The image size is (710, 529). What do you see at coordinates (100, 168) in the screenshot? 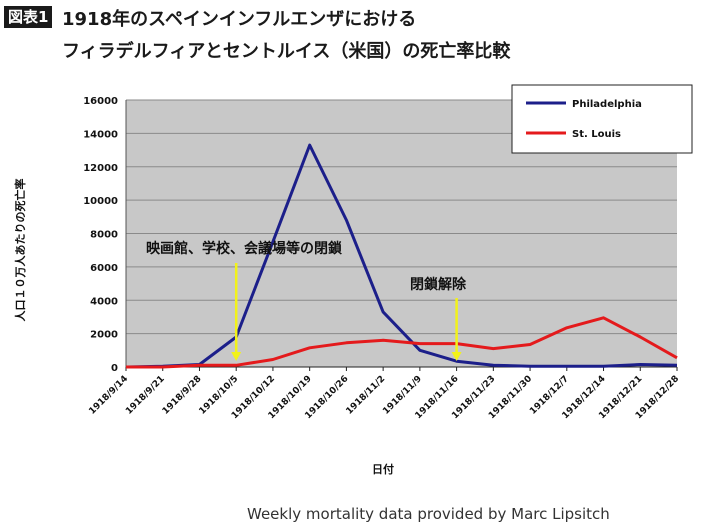
I see `y-tick-label: 12000` at bounding box center [100, 168].